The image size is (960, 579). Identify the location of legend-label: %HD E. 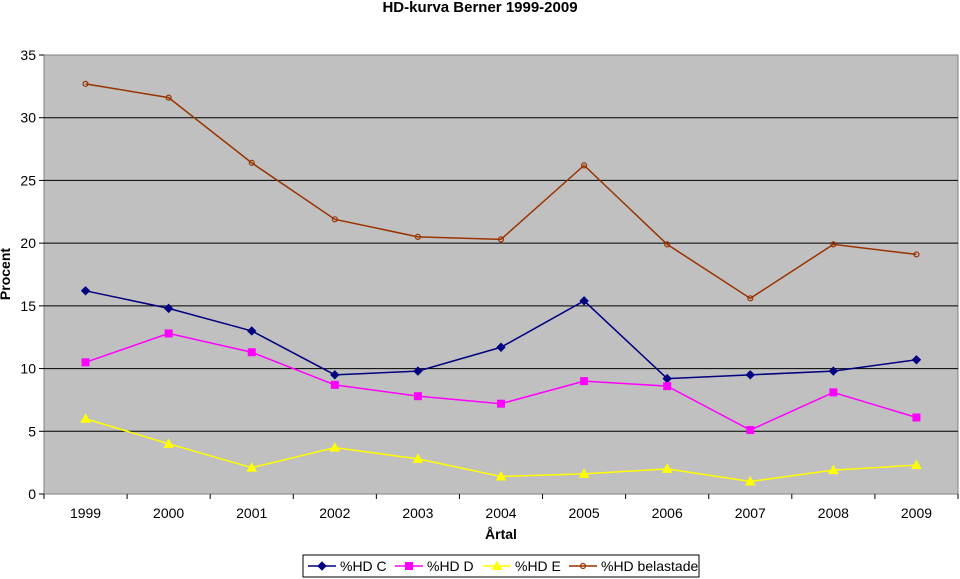
(538, 566).